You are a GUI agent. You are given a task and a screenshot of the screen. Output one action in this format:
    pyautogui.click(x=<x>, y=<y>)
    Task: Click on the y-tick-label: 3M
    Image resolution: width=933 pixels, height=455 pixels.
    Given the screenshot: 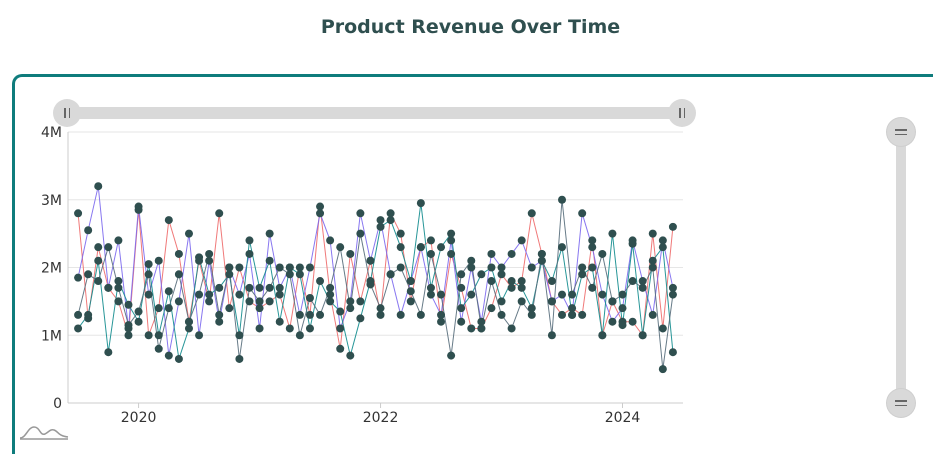 What is the action you would take?
    pyautogui.click(x=51, y=201)
    